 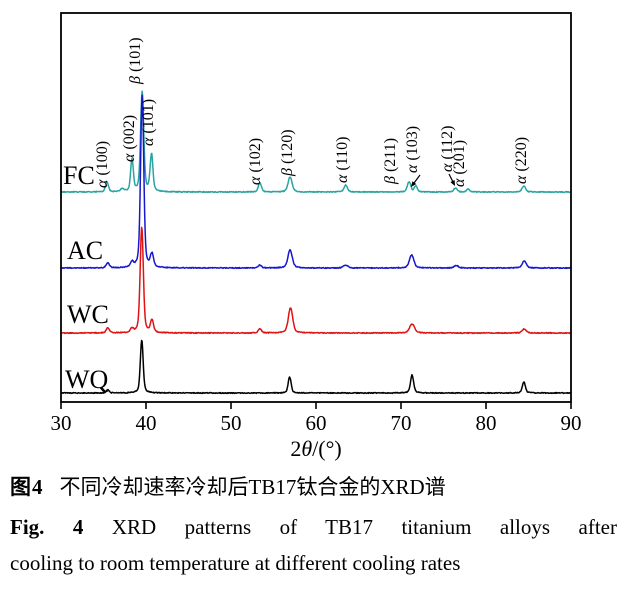 I want to click on peak-label: α (103), so click(x=412, y=149).